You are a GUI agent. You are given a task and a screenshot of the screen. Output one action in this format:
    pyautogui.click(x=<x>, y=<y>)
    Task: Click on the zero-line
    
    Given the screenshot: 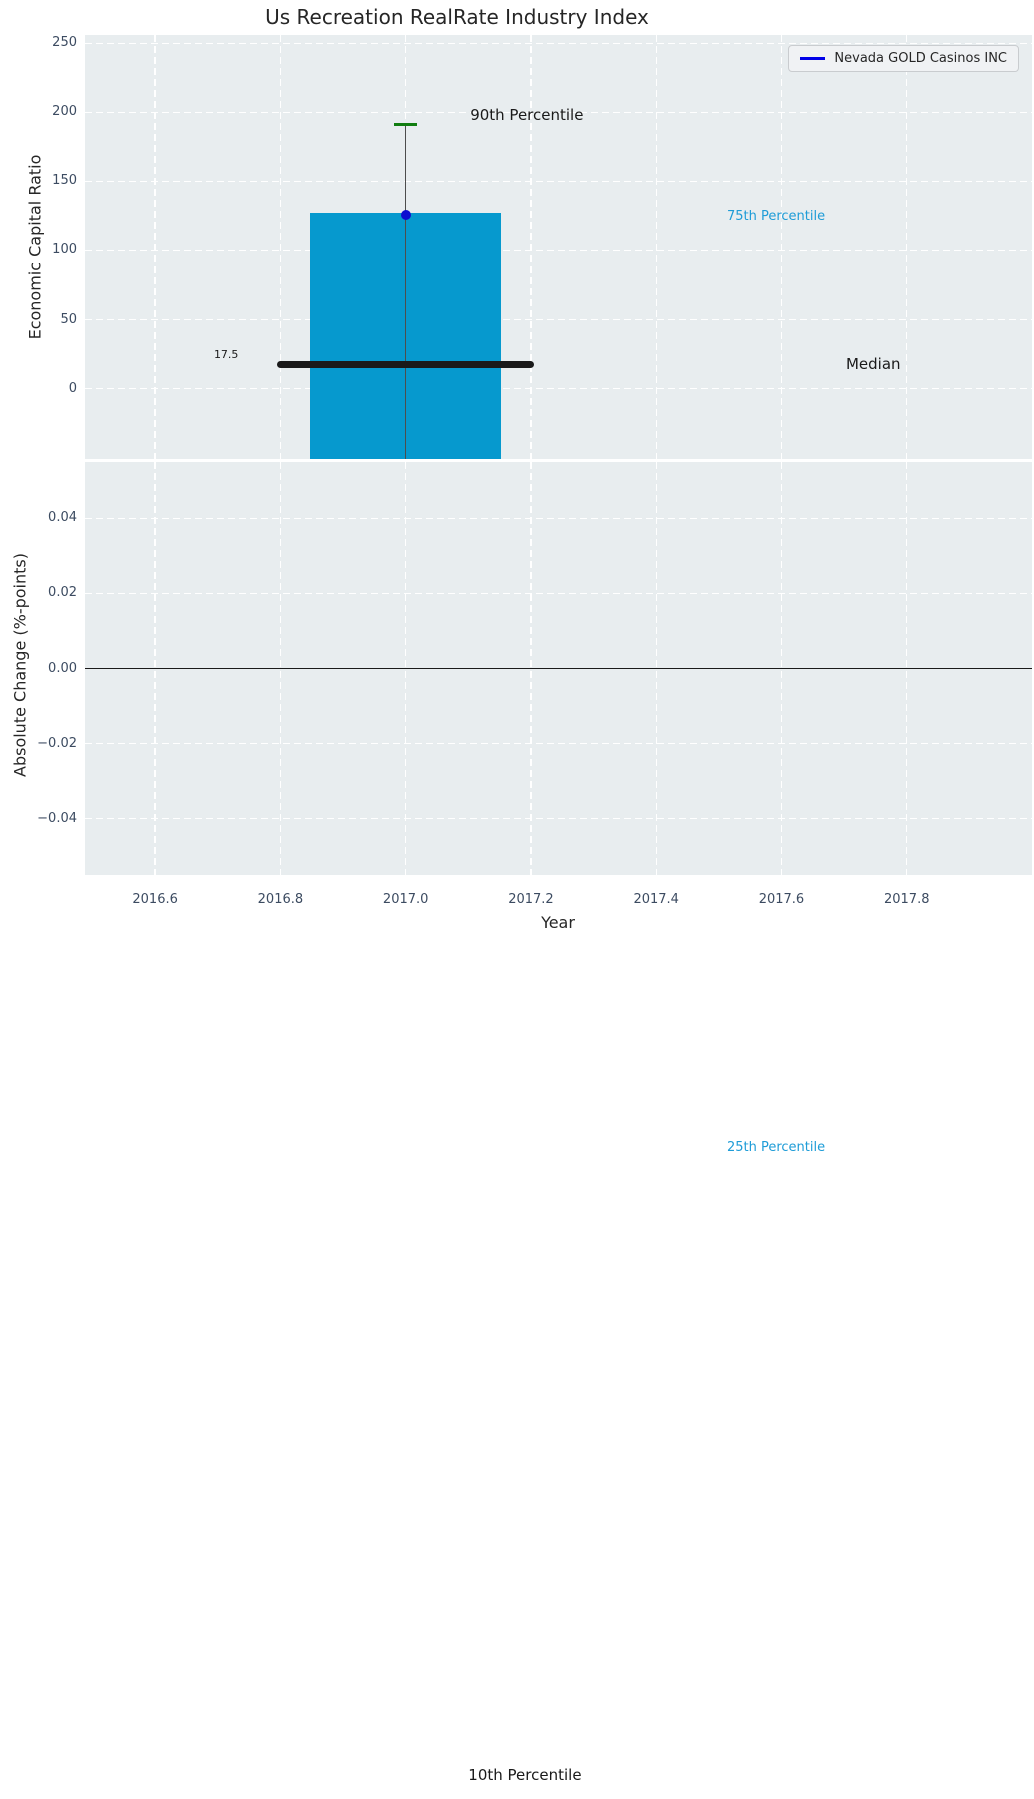 What is the action you would take?
    pyautogui.click(x=558, y=668)
    